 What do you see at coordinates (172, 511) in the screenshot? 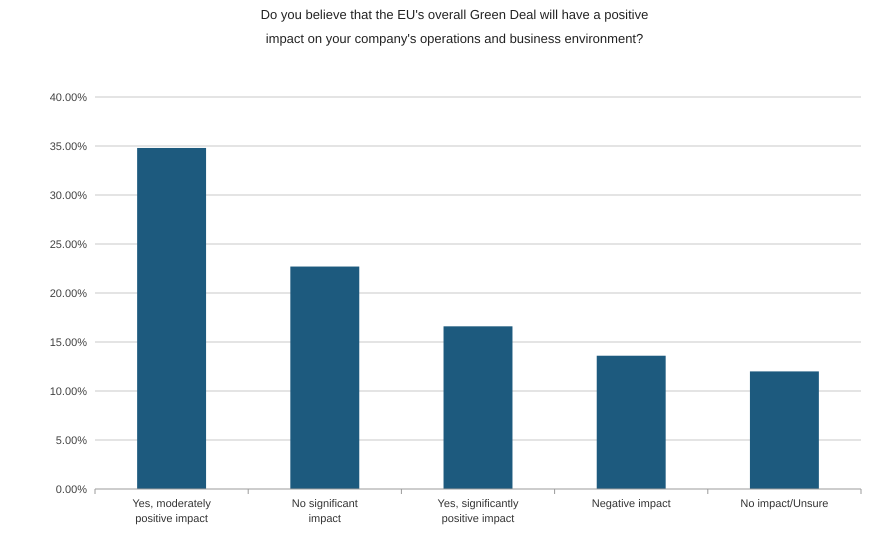
I see `x-tick-label: Yes, moderately positive impact` at bounding box center [172, 511].